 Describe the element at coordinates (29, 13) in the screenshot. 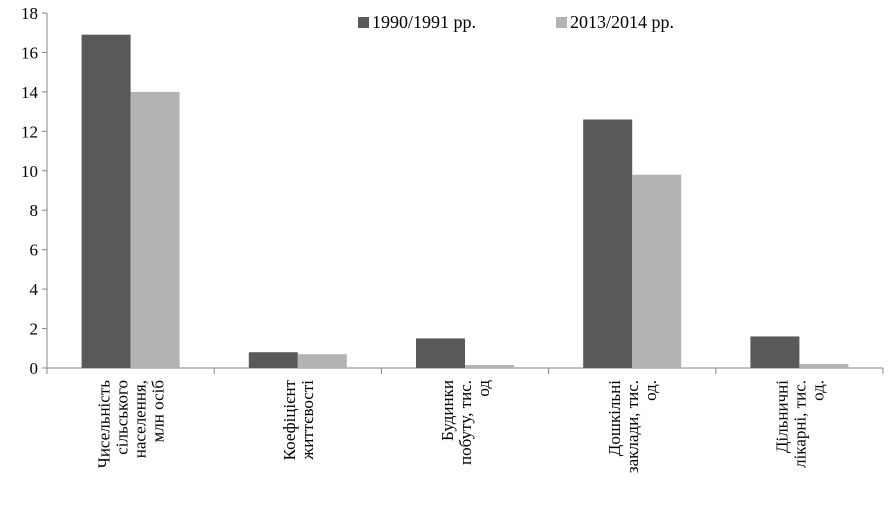

I see `y-tick-label: 18` at that location.